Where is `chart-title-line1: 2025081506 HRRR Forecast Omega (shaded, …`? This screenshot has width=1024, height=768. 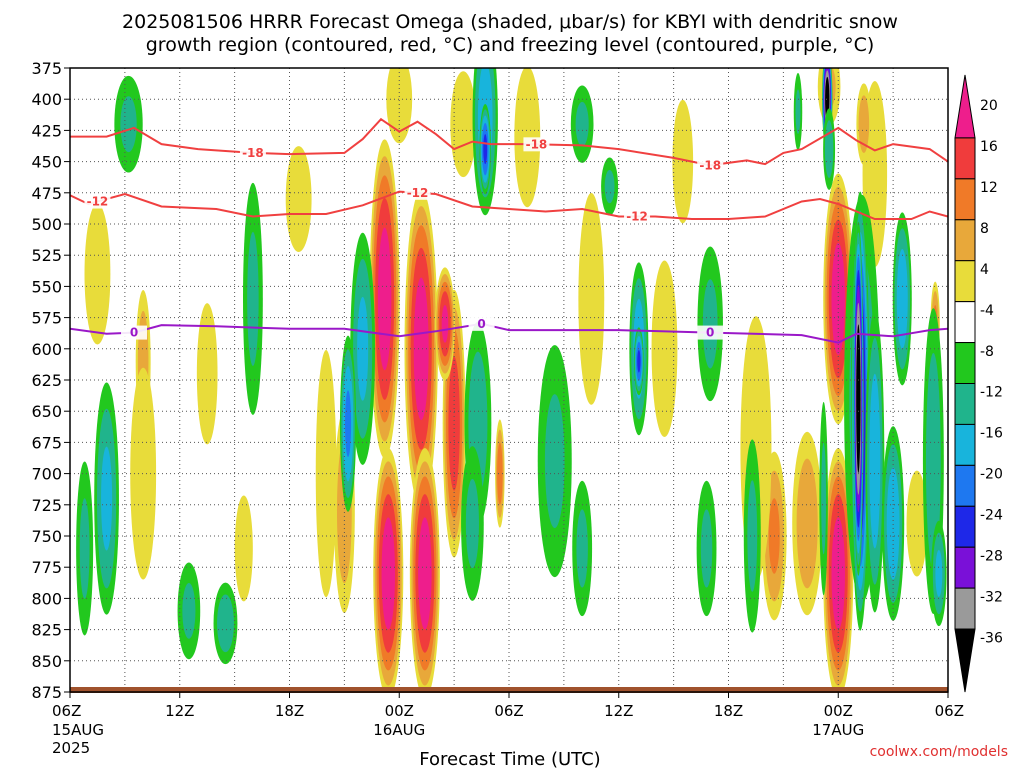 chart-title-line1: 2025081506 HRRR Forecast Omega (shaded, … is located at coordinates (510, 22).